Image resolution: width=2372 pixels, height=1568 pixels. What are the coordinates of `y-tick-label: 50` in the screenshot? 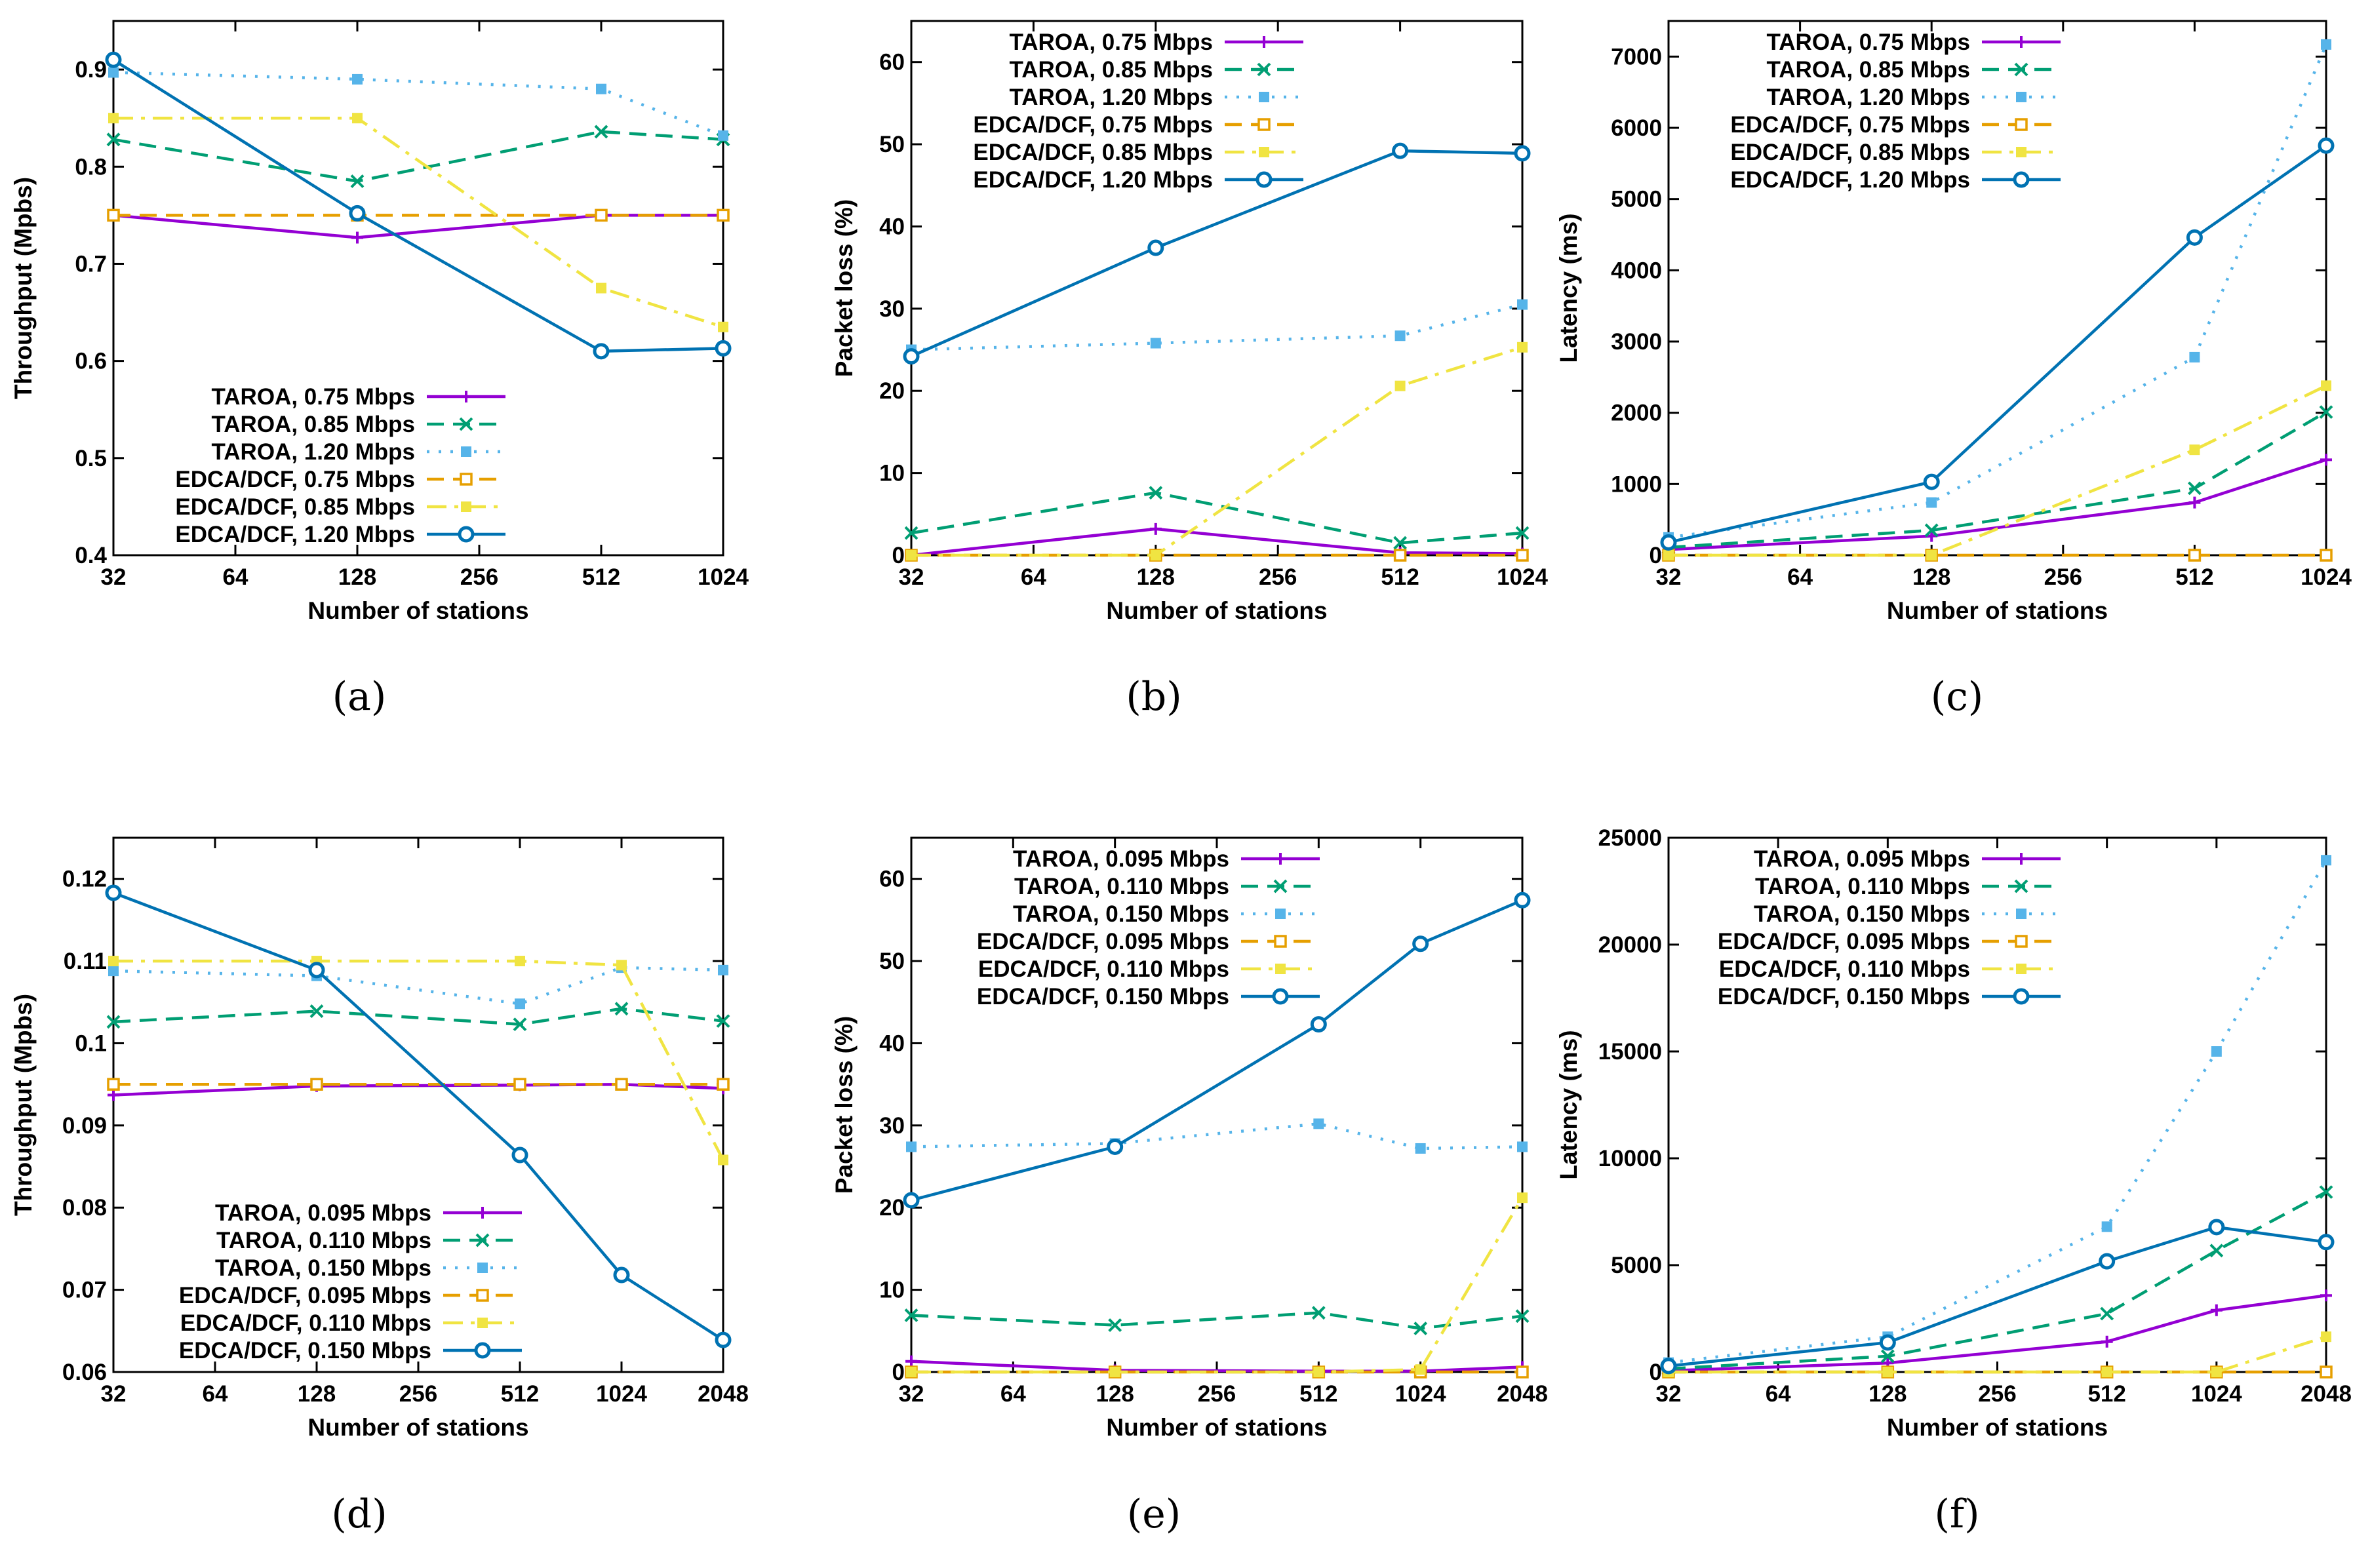 It's located at (892, 144).